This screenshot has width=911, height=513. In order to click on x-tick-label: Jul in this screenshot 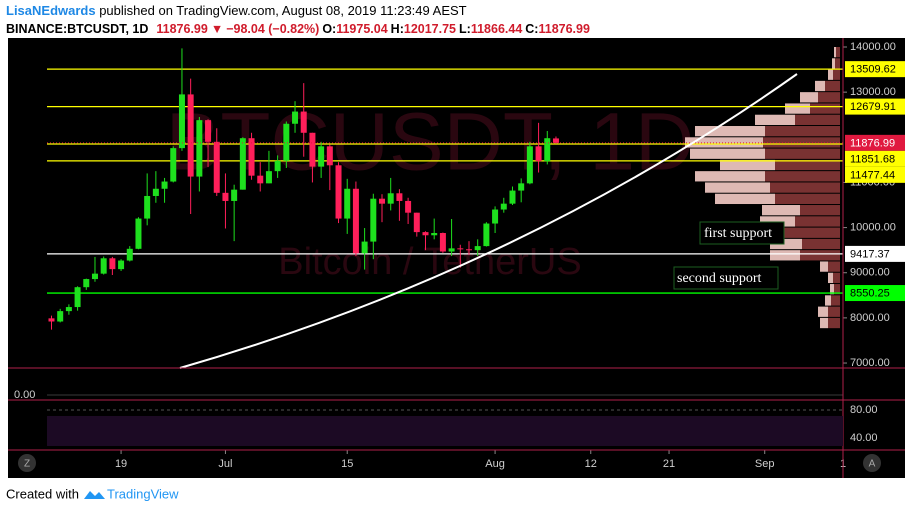, I will do `click(225, 464)`.